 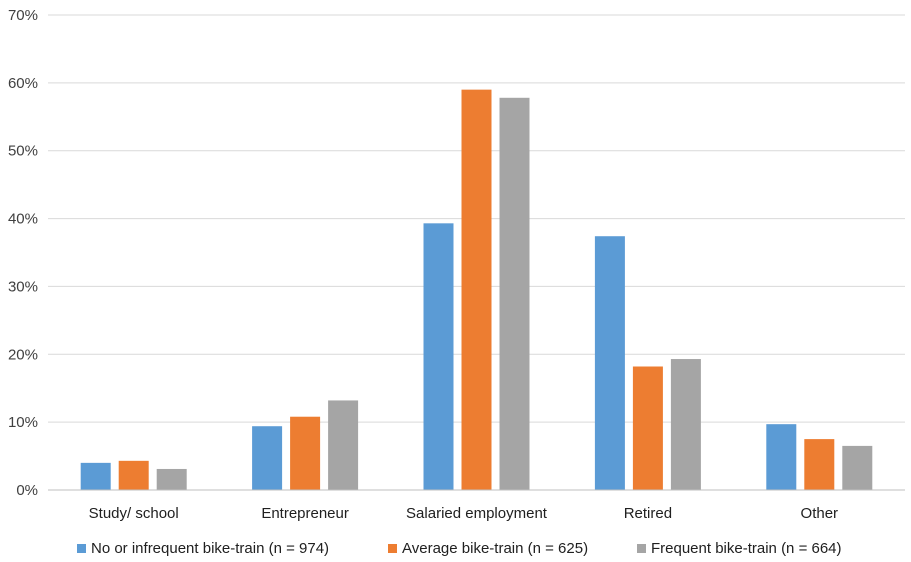 I want to click on y-tick-label: 30%, so click(x=23, y=286).